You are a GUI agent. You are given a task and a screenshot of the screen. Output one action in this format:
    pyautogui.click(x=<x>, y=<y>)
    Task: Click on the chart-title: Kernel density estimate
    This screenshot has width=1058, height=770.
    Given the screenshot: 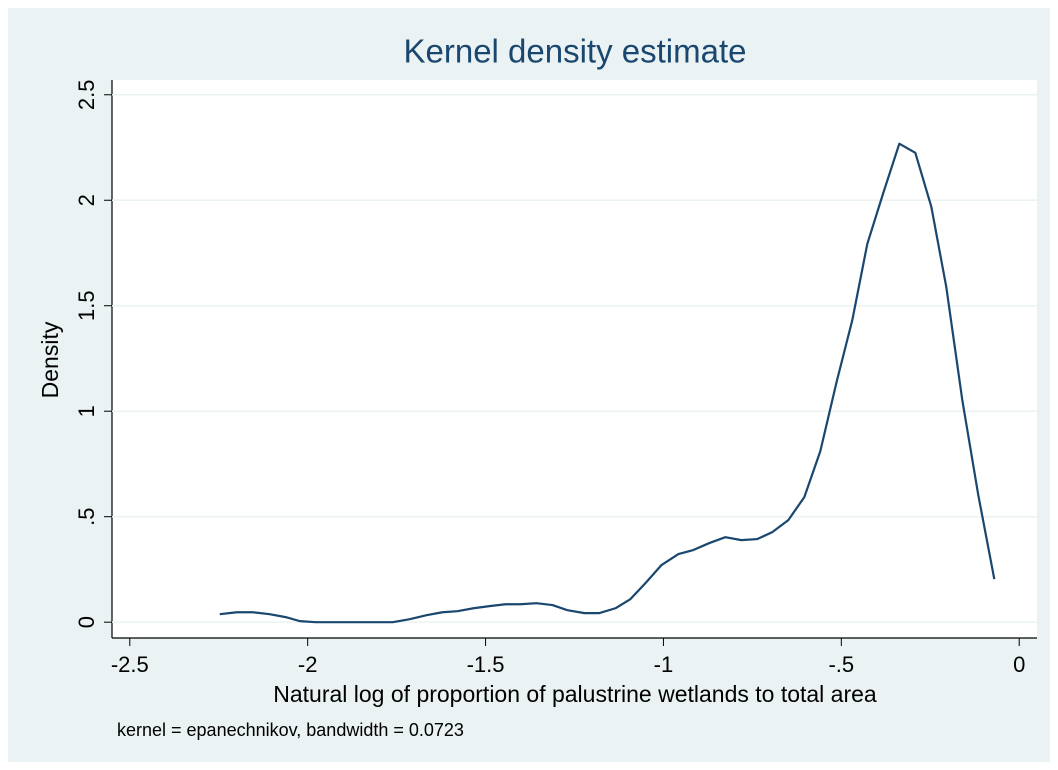 What is the action you would take?
    pyautogui.click(x=574, y=51)
    